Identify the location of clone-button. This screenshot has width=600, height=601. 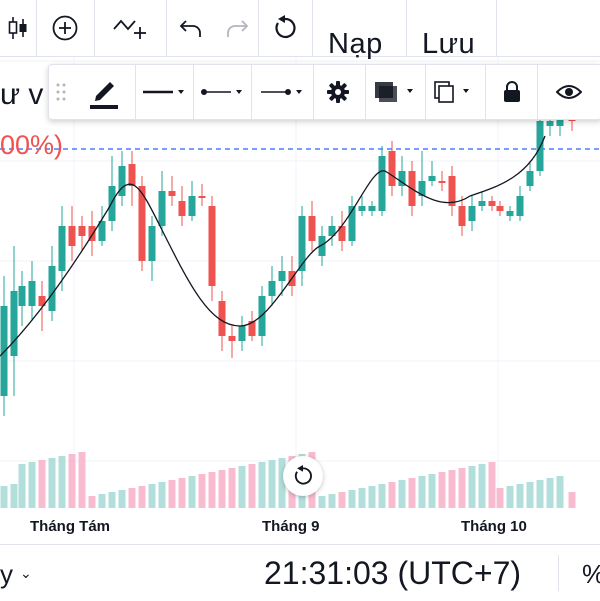
(455, 92).